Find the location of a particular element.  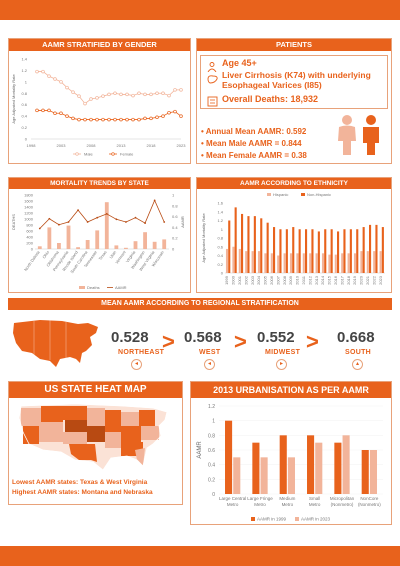

patient-stat-2-text: Mean Male AAMR = 0.844 is located at coordinates (254, 143).